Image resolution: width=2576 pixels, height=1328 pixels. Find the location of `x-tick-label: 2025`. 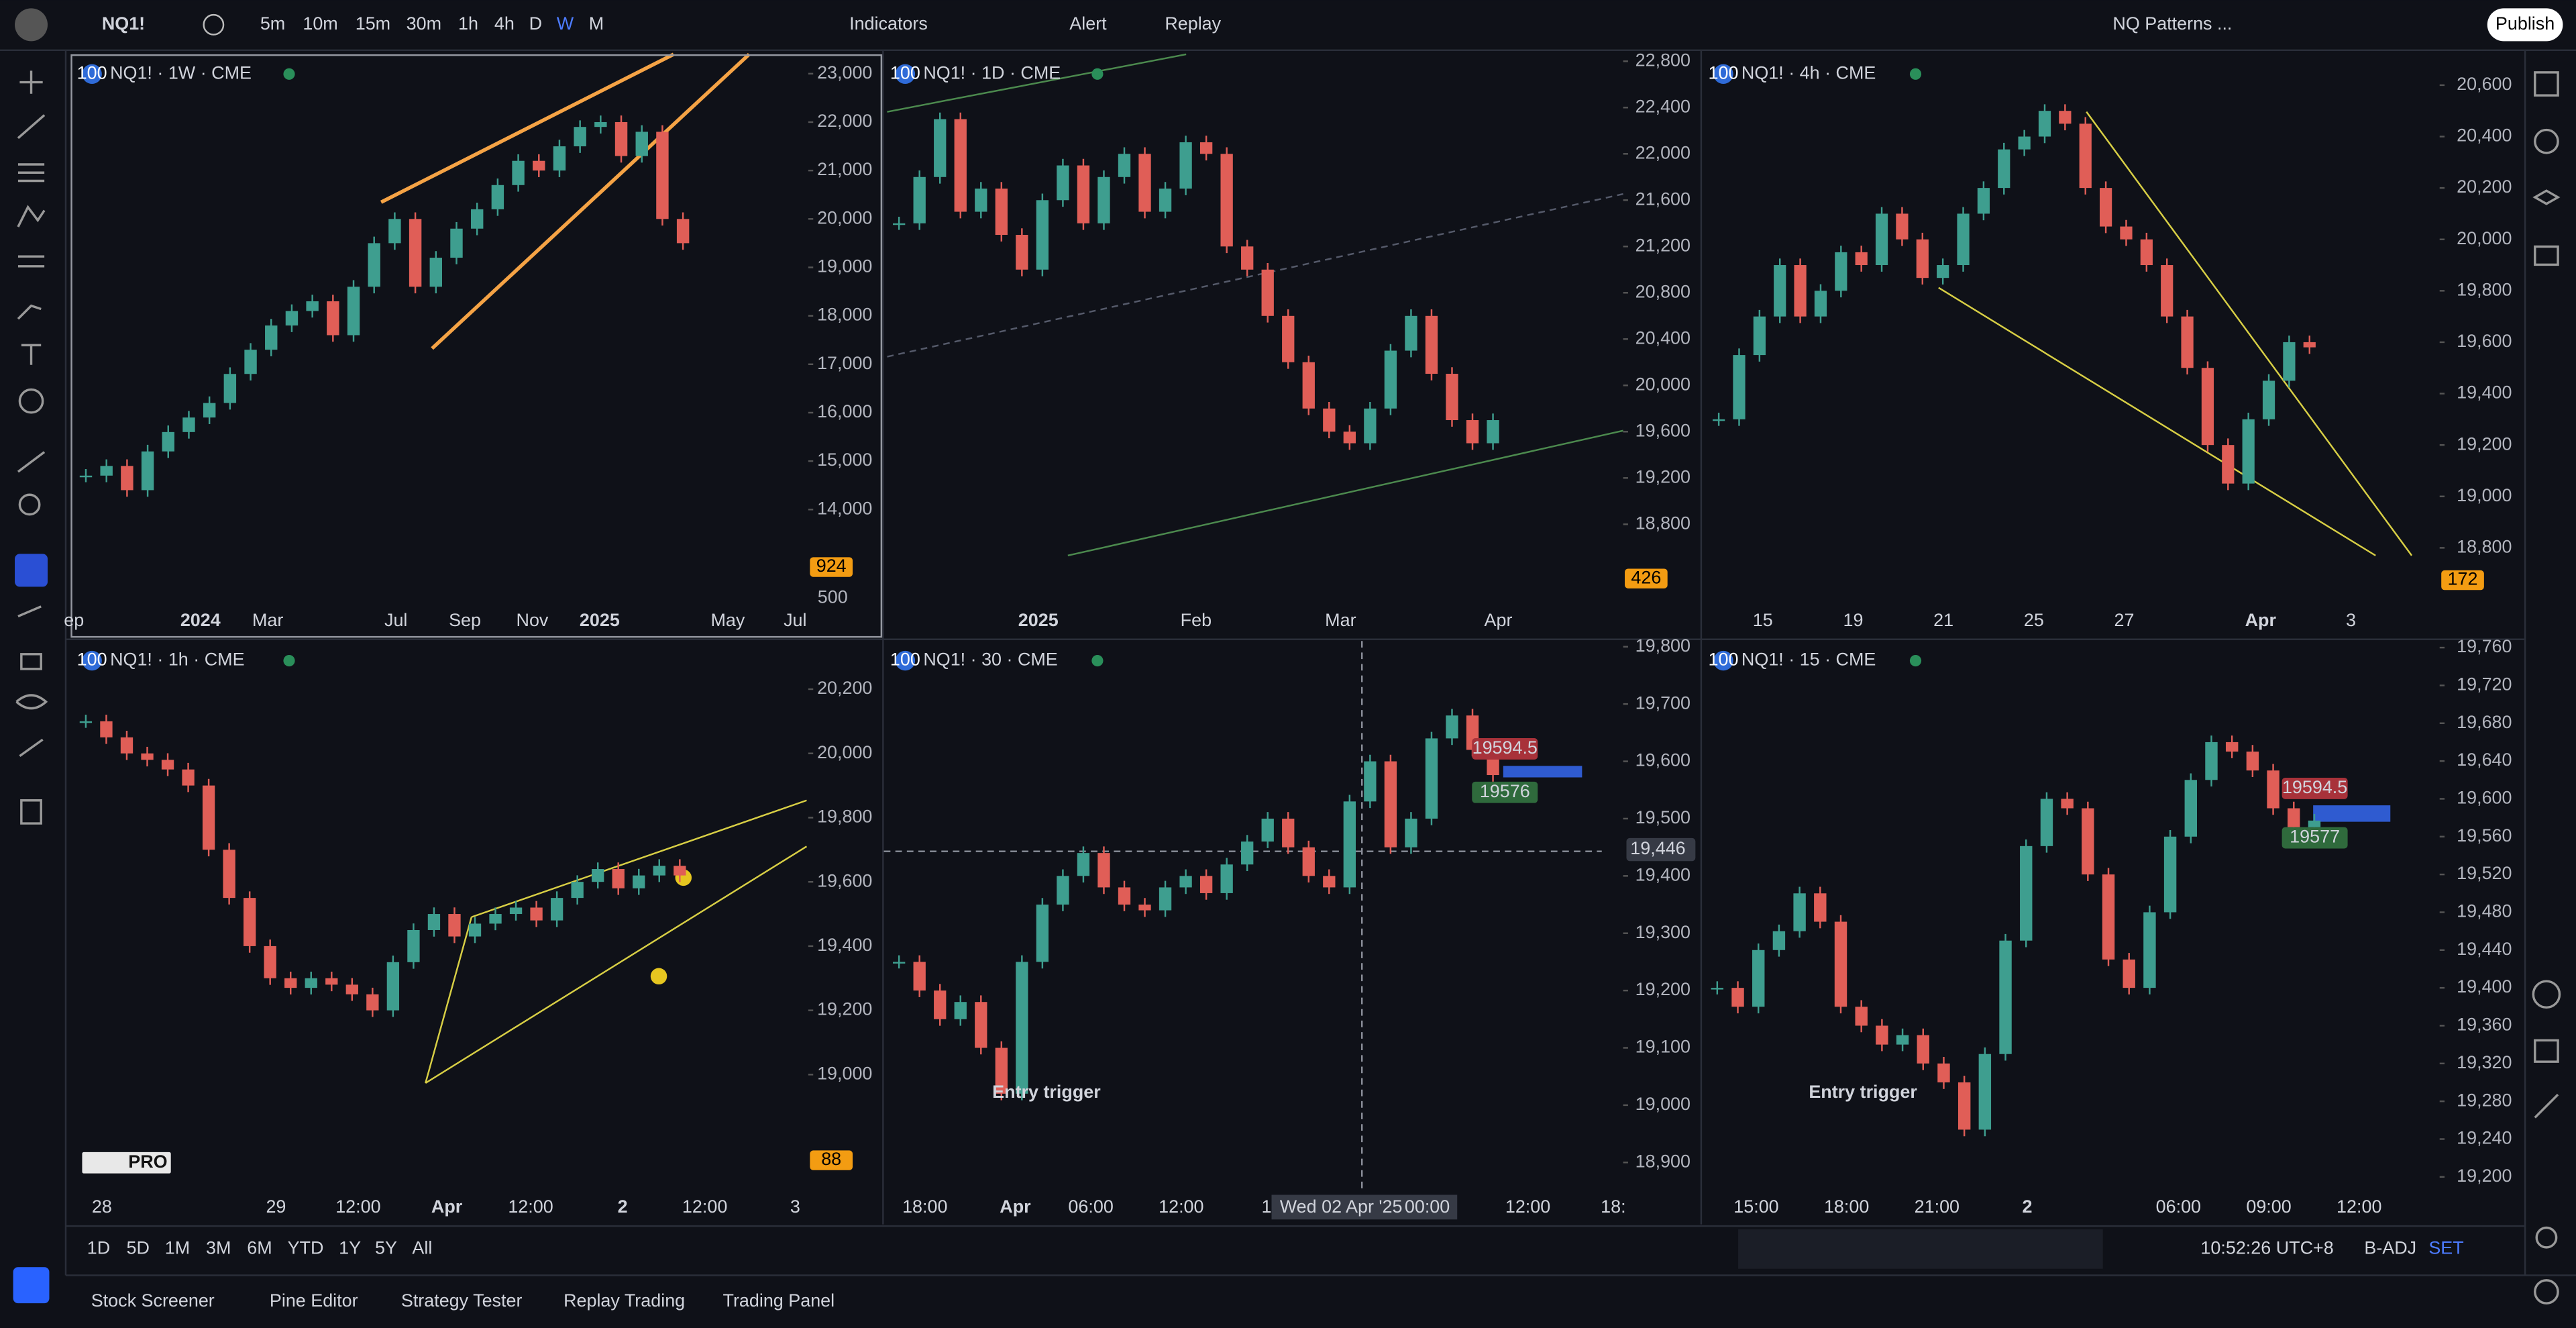

x-tick-label: 2025 is located at coordinates (600, 620).